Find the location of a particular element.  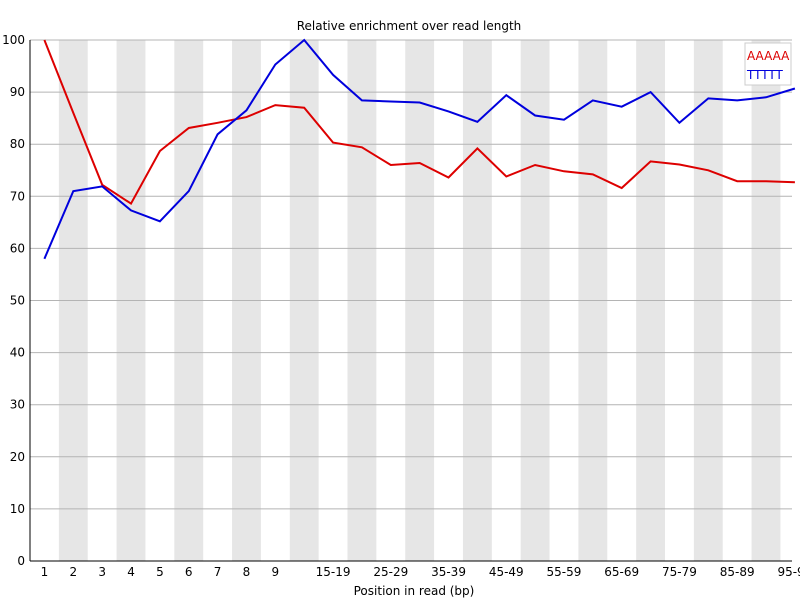

legend: AAAAA TTTTT is located at coordinates (768, 64).